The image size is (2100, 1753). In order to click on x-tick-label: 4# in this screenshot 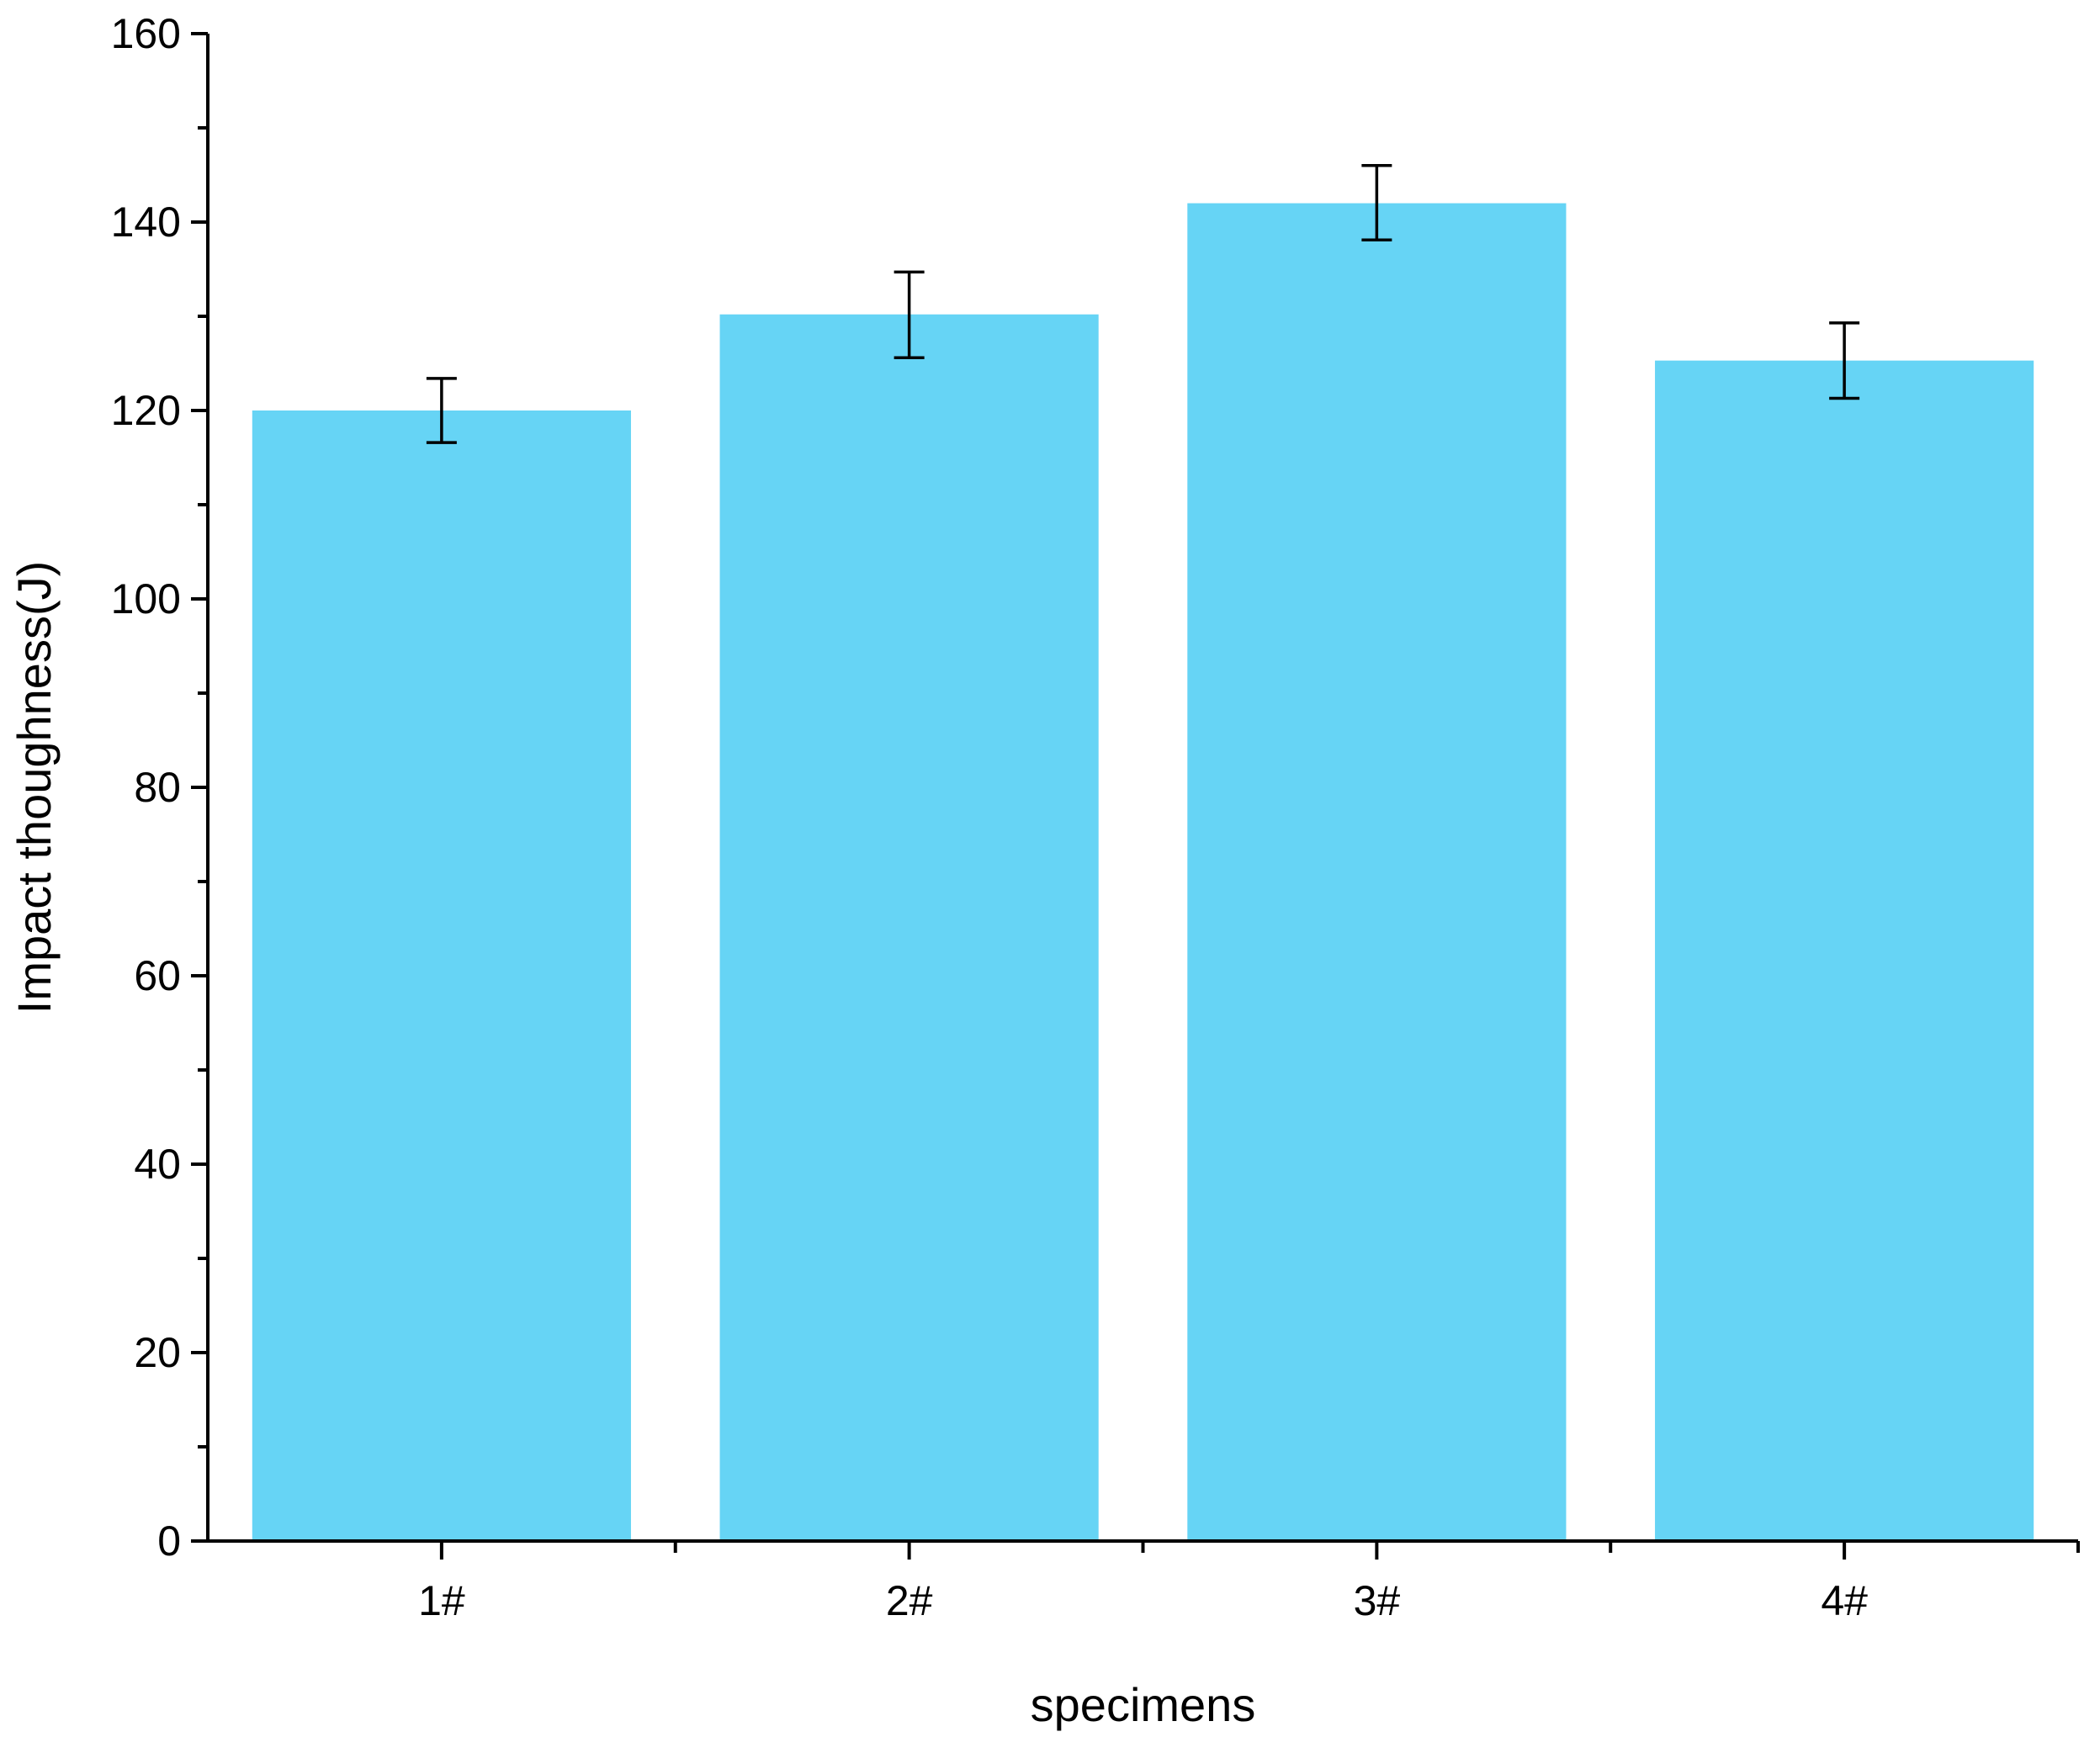, I will do `click(1845, 1600)`.